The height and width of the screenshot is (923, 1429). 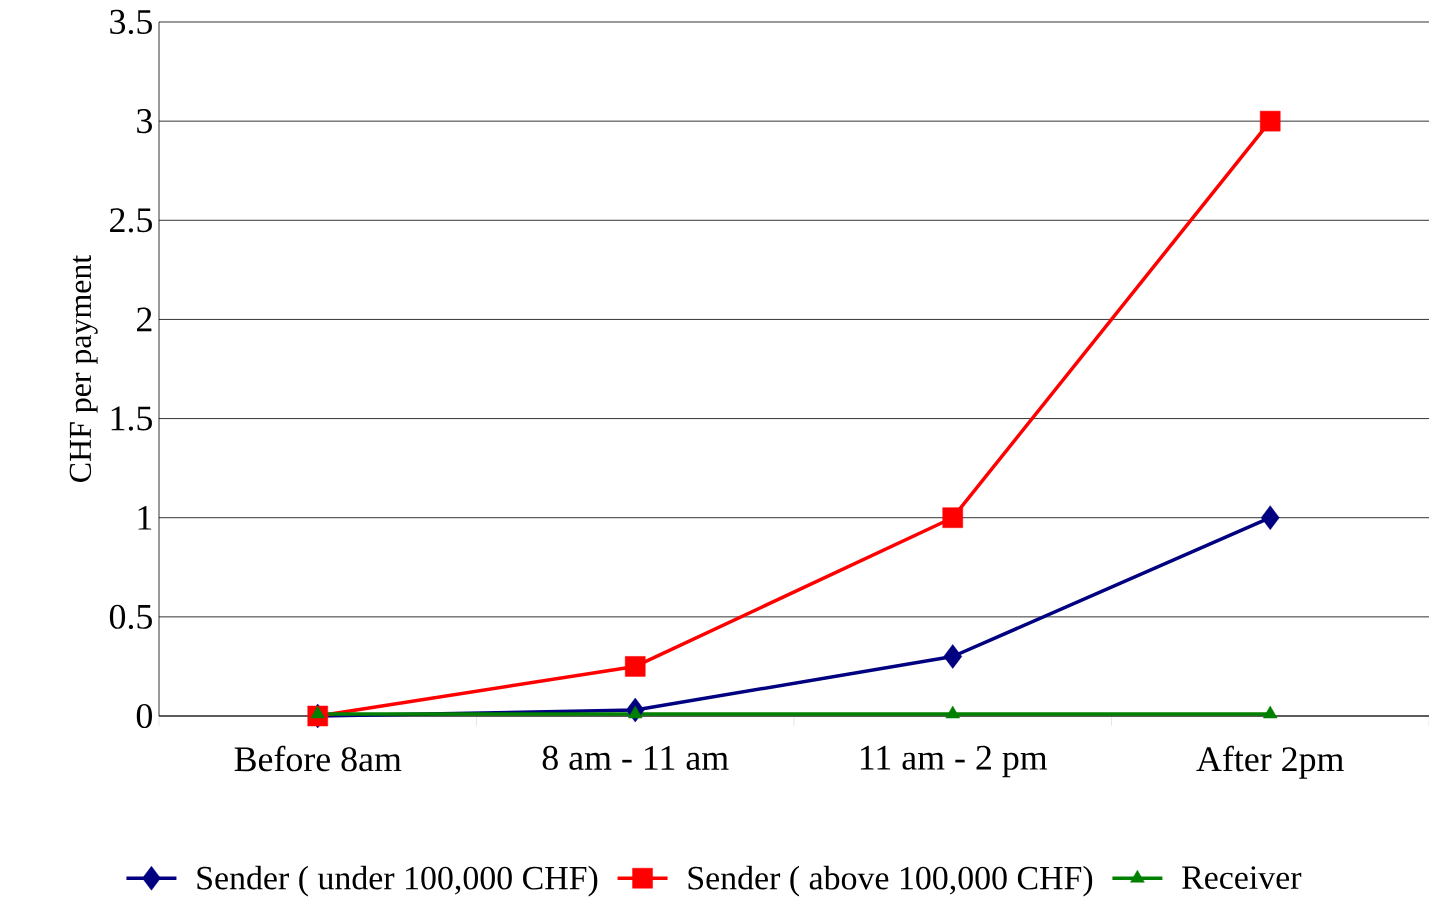 I want to click on legend-label: Sender ( under 100,000 CHF), so click(x=397, y=881).